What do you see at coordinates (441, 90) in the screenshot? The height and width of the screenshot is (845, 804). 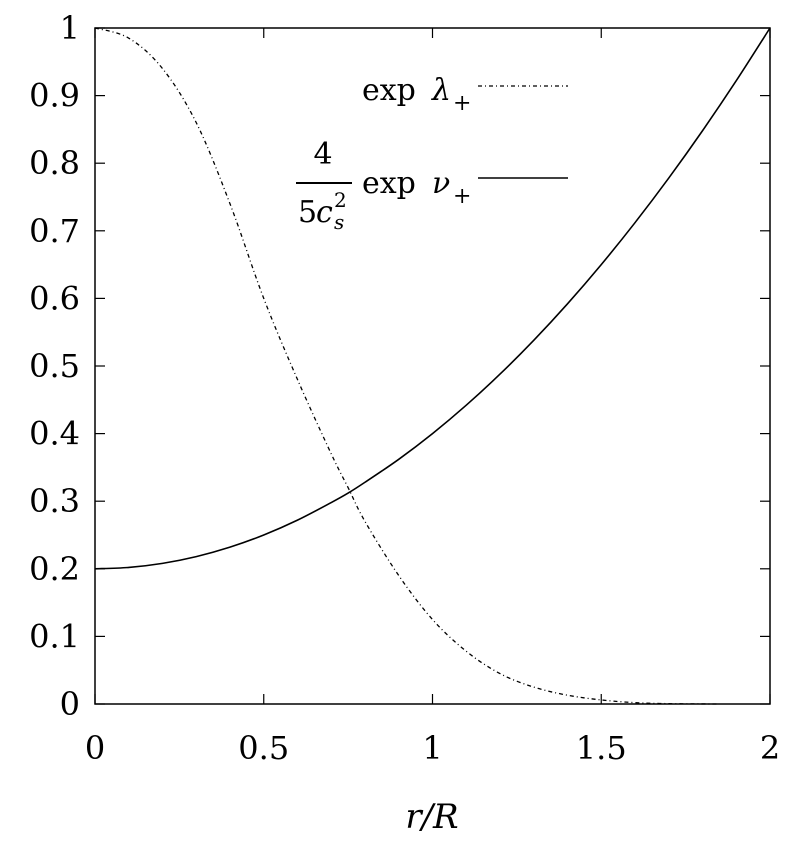 I see `legend-lambda-symbol: λ` at bounding box center [441, 90].